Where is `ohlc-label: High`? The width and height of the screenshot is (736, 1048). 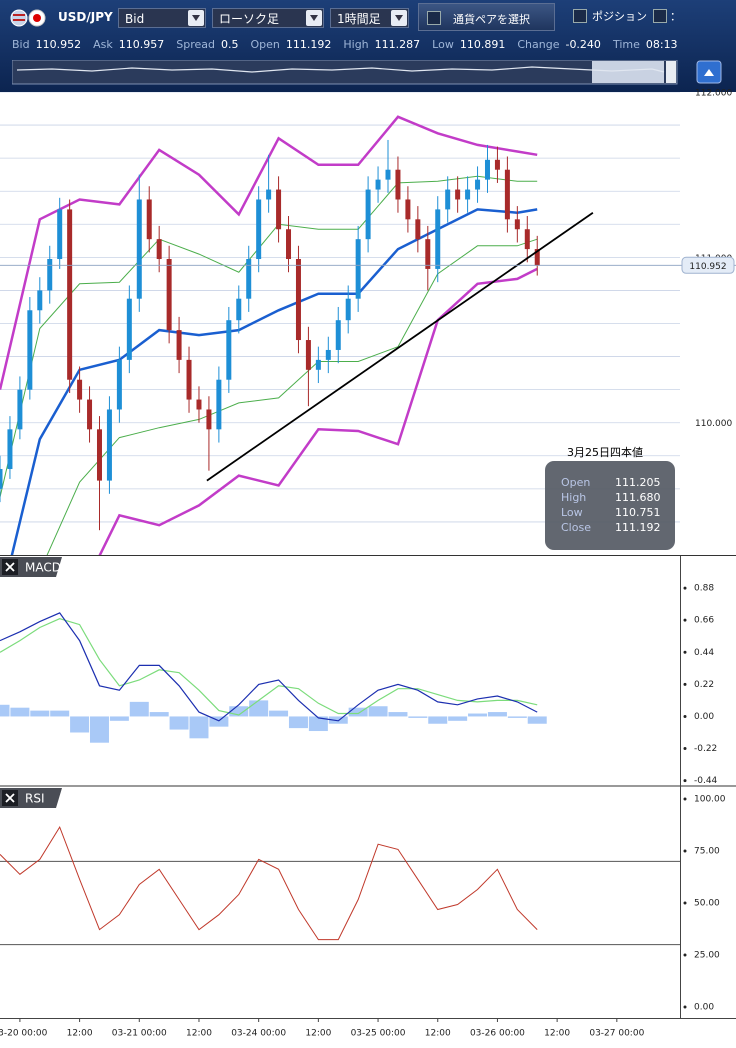
ohlc-label: High is located at coordinates (574, 497).